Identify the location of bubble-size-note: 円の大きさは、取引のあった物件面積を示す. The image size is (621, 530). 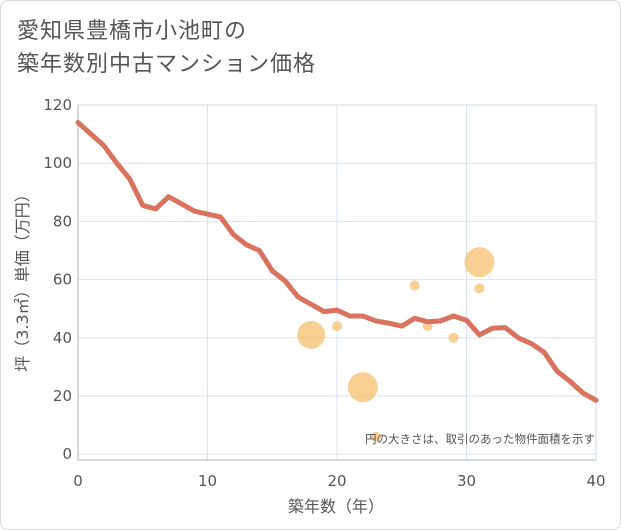
(480, 439).